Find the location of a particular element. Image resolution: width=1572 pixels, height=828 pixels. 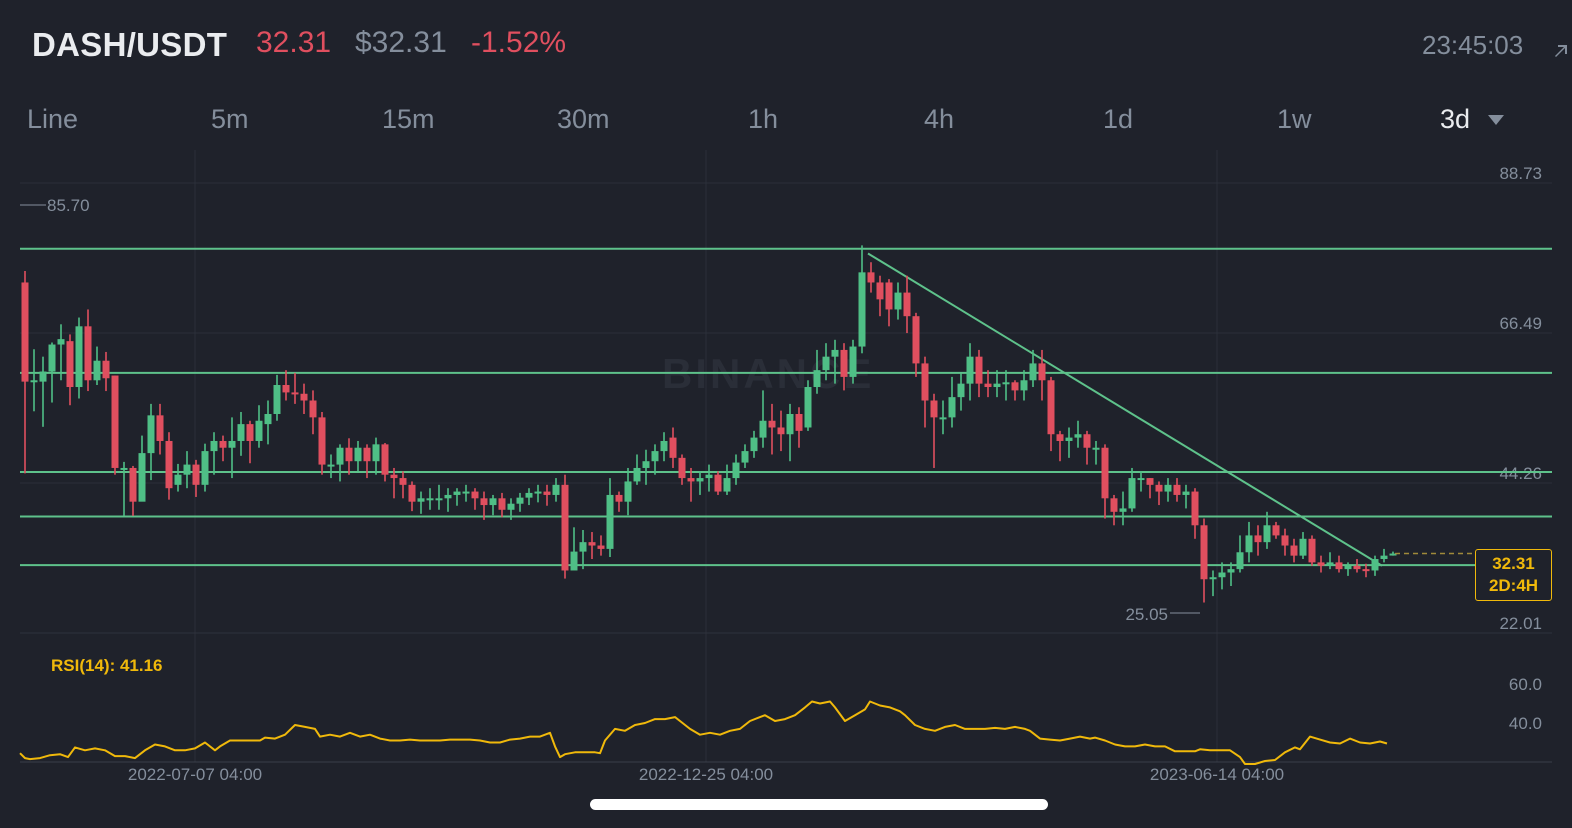

tab-4h: 4h is located at coordinates (939, 119).